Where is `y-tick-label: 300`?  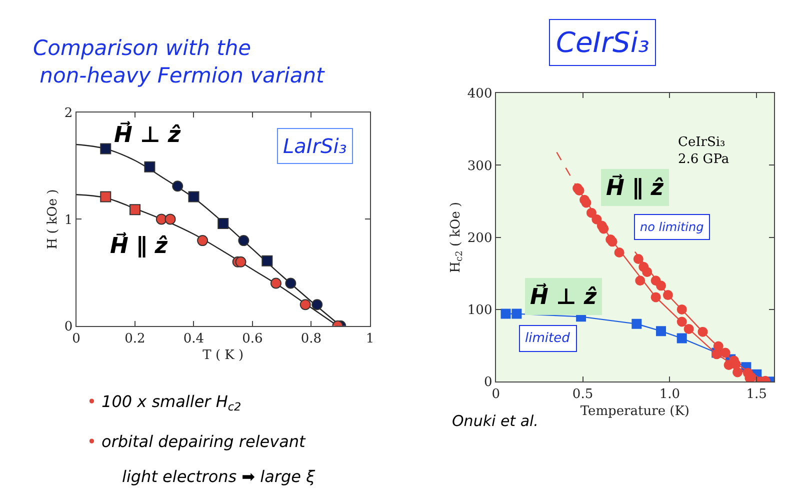 y-tick-label: 300 is located at coordinates (479, 166).